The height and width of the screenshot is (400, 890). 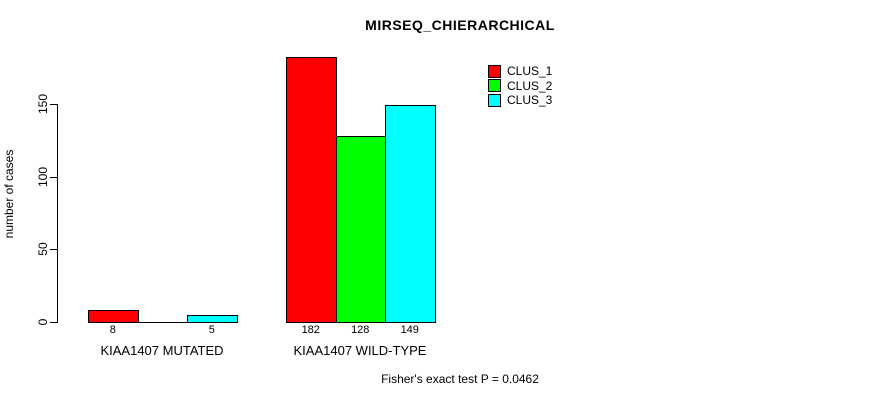 What do you see at coordinates (162, 322) in the screenshot?
I see `zero-bar-clus_2-group1` at bounding box center [162, 322].